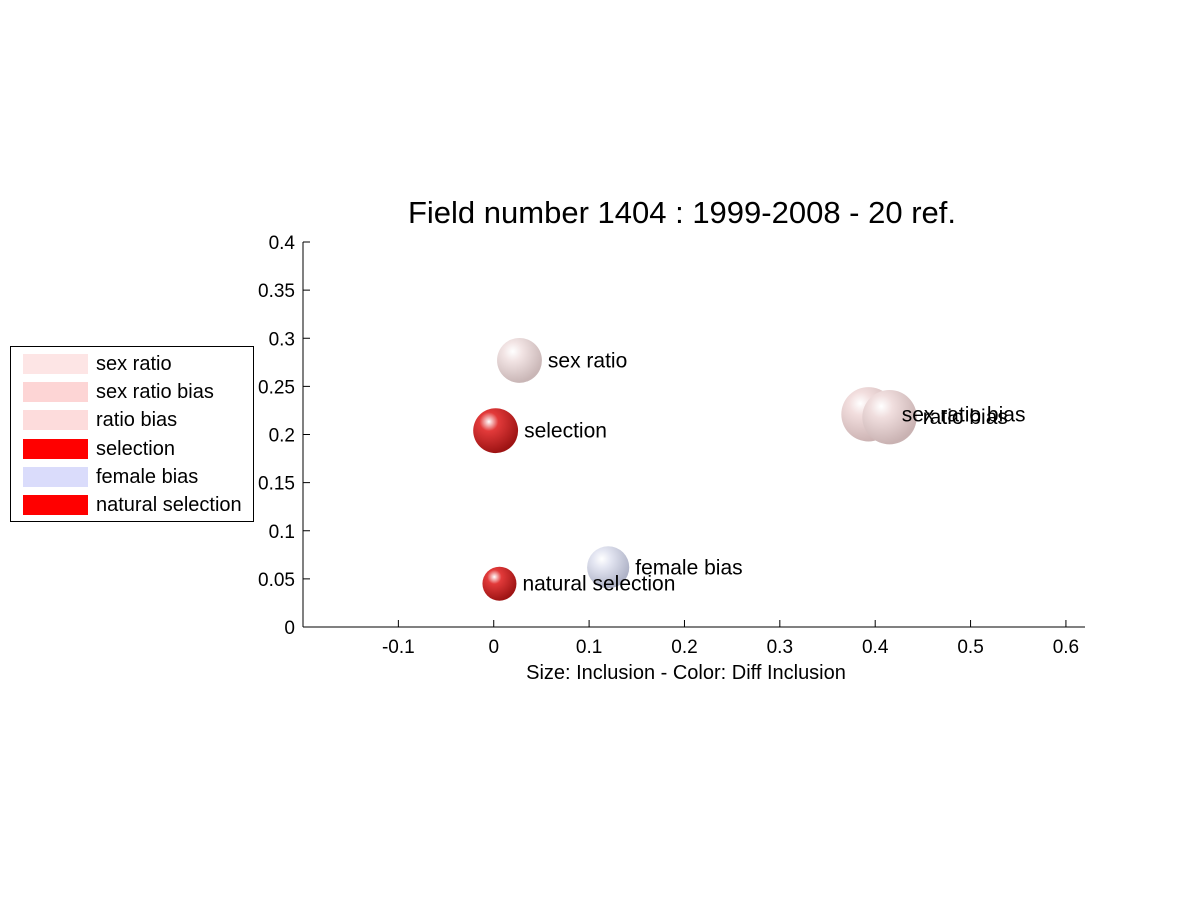 This screenshot has width=1200, height=900. I want to click on point-label: female bias, so click(688, 567).